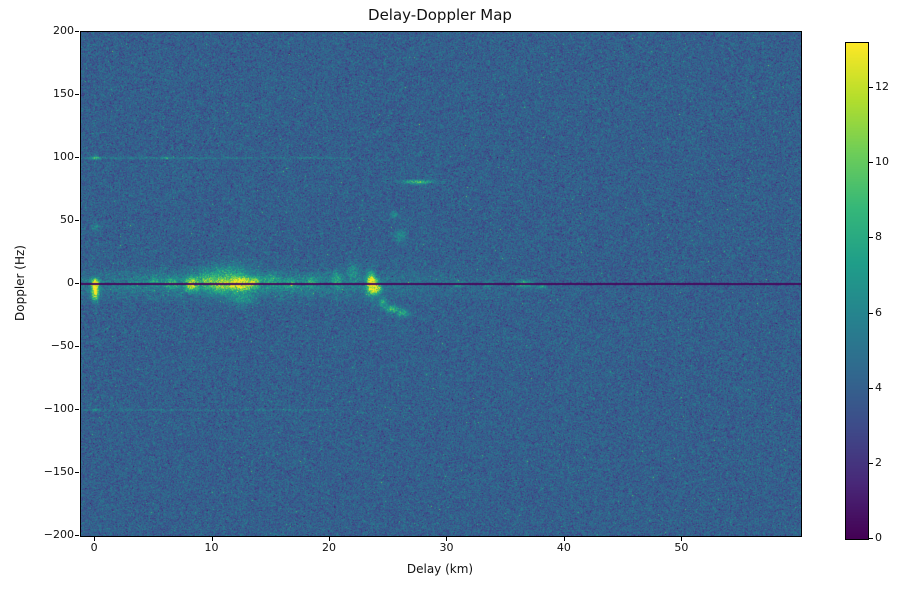 This screenshot has width=907, height=590. What do you see at coordinates (58, 534) in the screenshot?
I see `y-tick-label: −200` at bounding box center [58, 534].